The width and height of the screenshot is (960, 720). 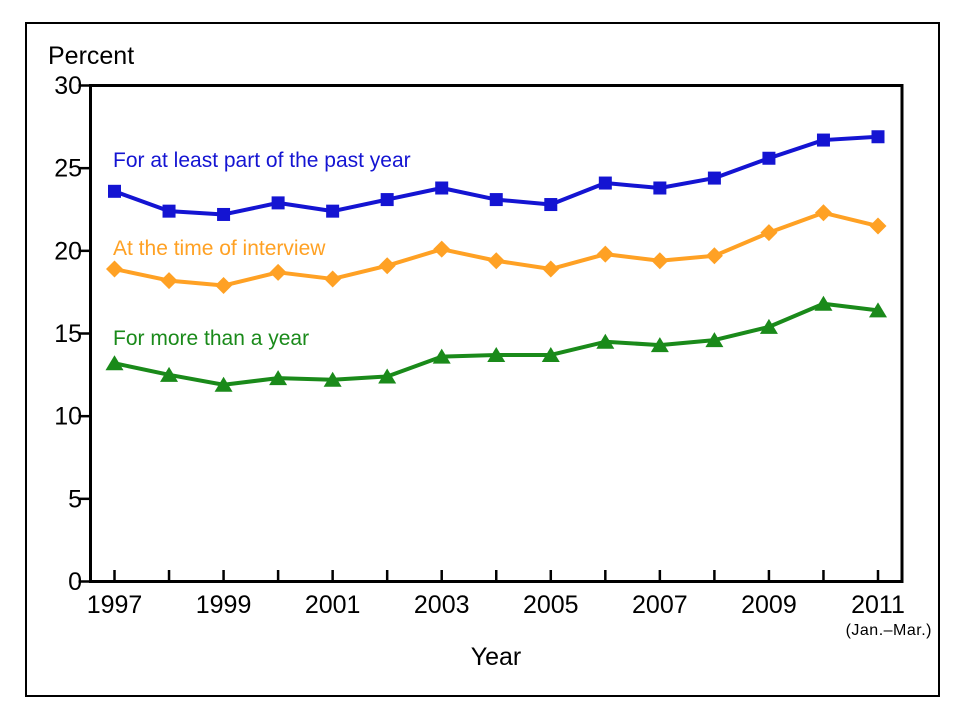 What do you see at coordinates (551, 605) in the screenshot?
I see `x-tick-label: 2005` at bounding box center [551, 605].